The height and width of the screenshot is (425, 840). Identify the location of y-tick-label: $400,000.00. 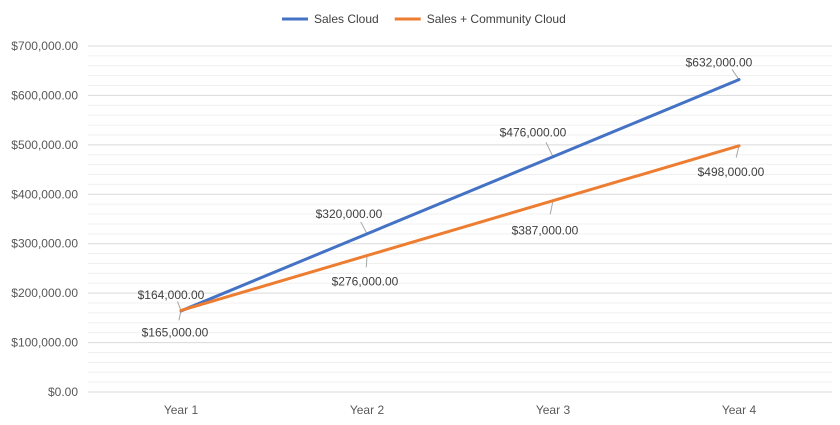
(44, 194).